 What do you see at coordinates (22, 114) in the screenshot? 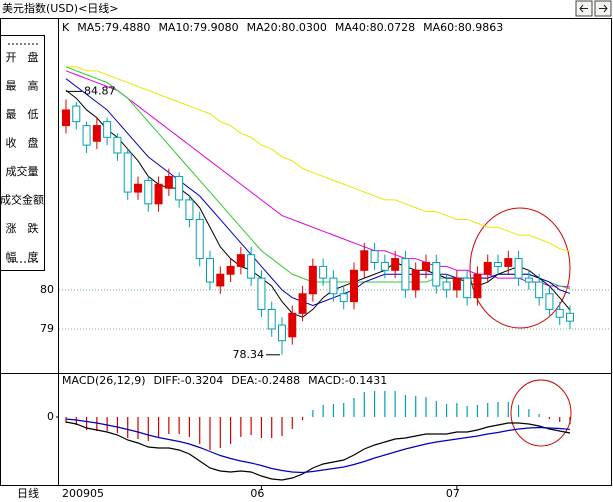
I see `info-label: 最 低` at bounding box center [22, 114].